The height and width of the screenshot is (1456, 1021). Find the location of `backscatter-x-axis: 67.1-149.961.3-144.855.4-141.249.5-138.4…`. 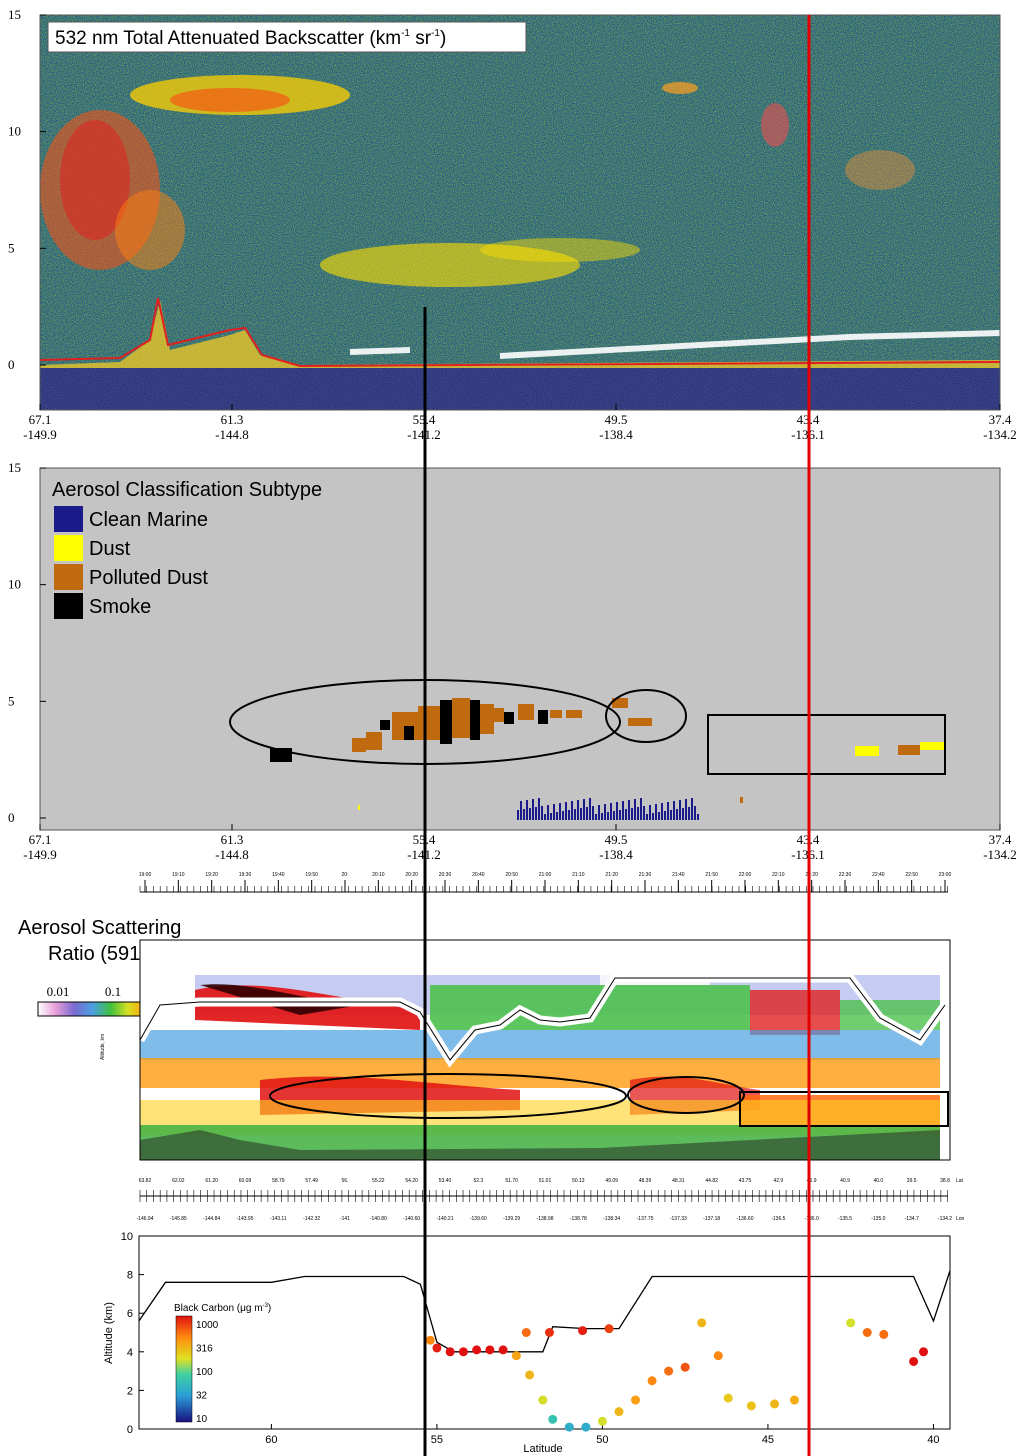

backscatter-x-axis: 67.1-149.961.3-144.855.4-141.249.5-138.4… is located at coordinates (520, 423).